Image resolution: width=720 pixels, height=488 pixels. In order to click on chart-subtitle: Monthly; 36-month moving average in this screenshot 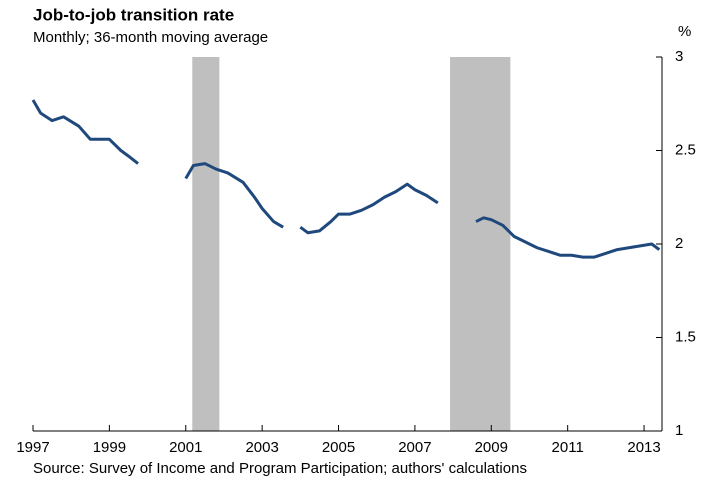, I will do `click(150, 37)`.